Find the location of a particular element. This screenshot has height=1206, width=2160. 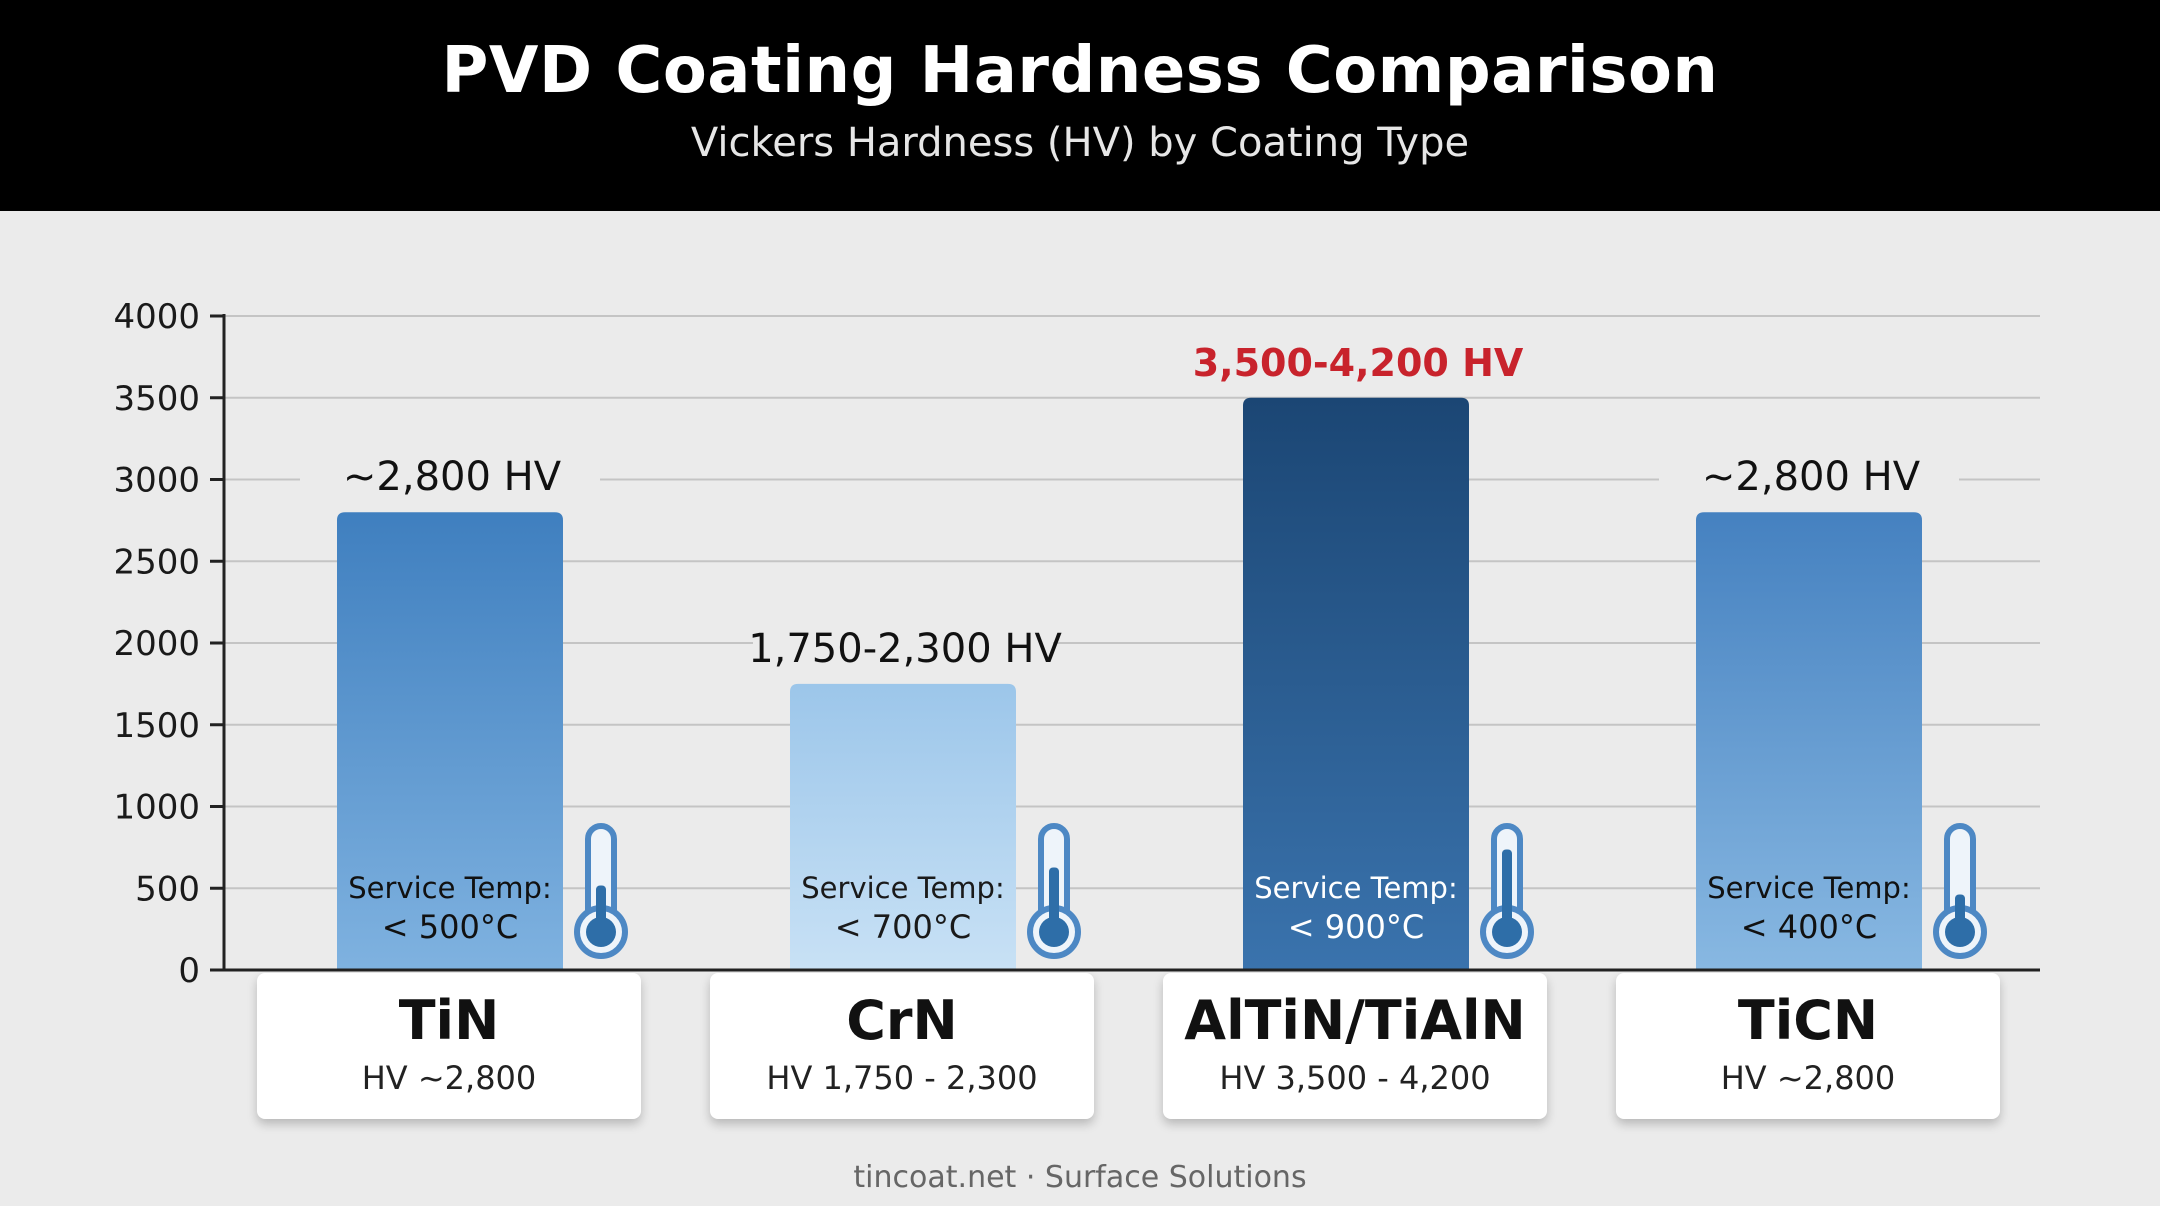

bar-group: 3,500-4,200 HV Service Temp:< 900°C is located at coordinates (1363, 652).